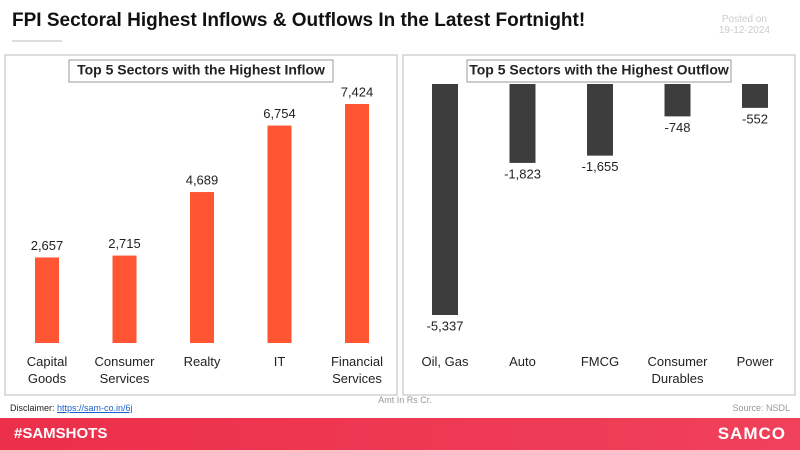 The height and width of the screenshot is (450, 800). I want to click on x-tick-label: Capital Goods, so click(47, 370).